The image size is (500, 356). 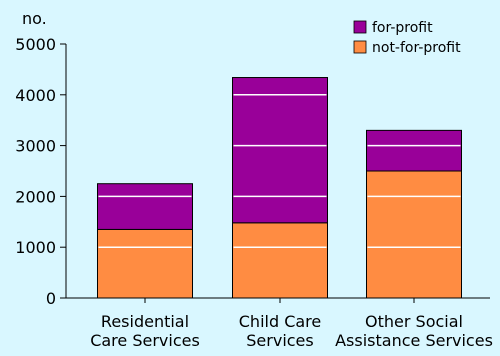 What do you see at coordinates (402, 28) in the screenshot?
I see `legend-label-for-profit: for-profit` at bounding box center [402, 28].